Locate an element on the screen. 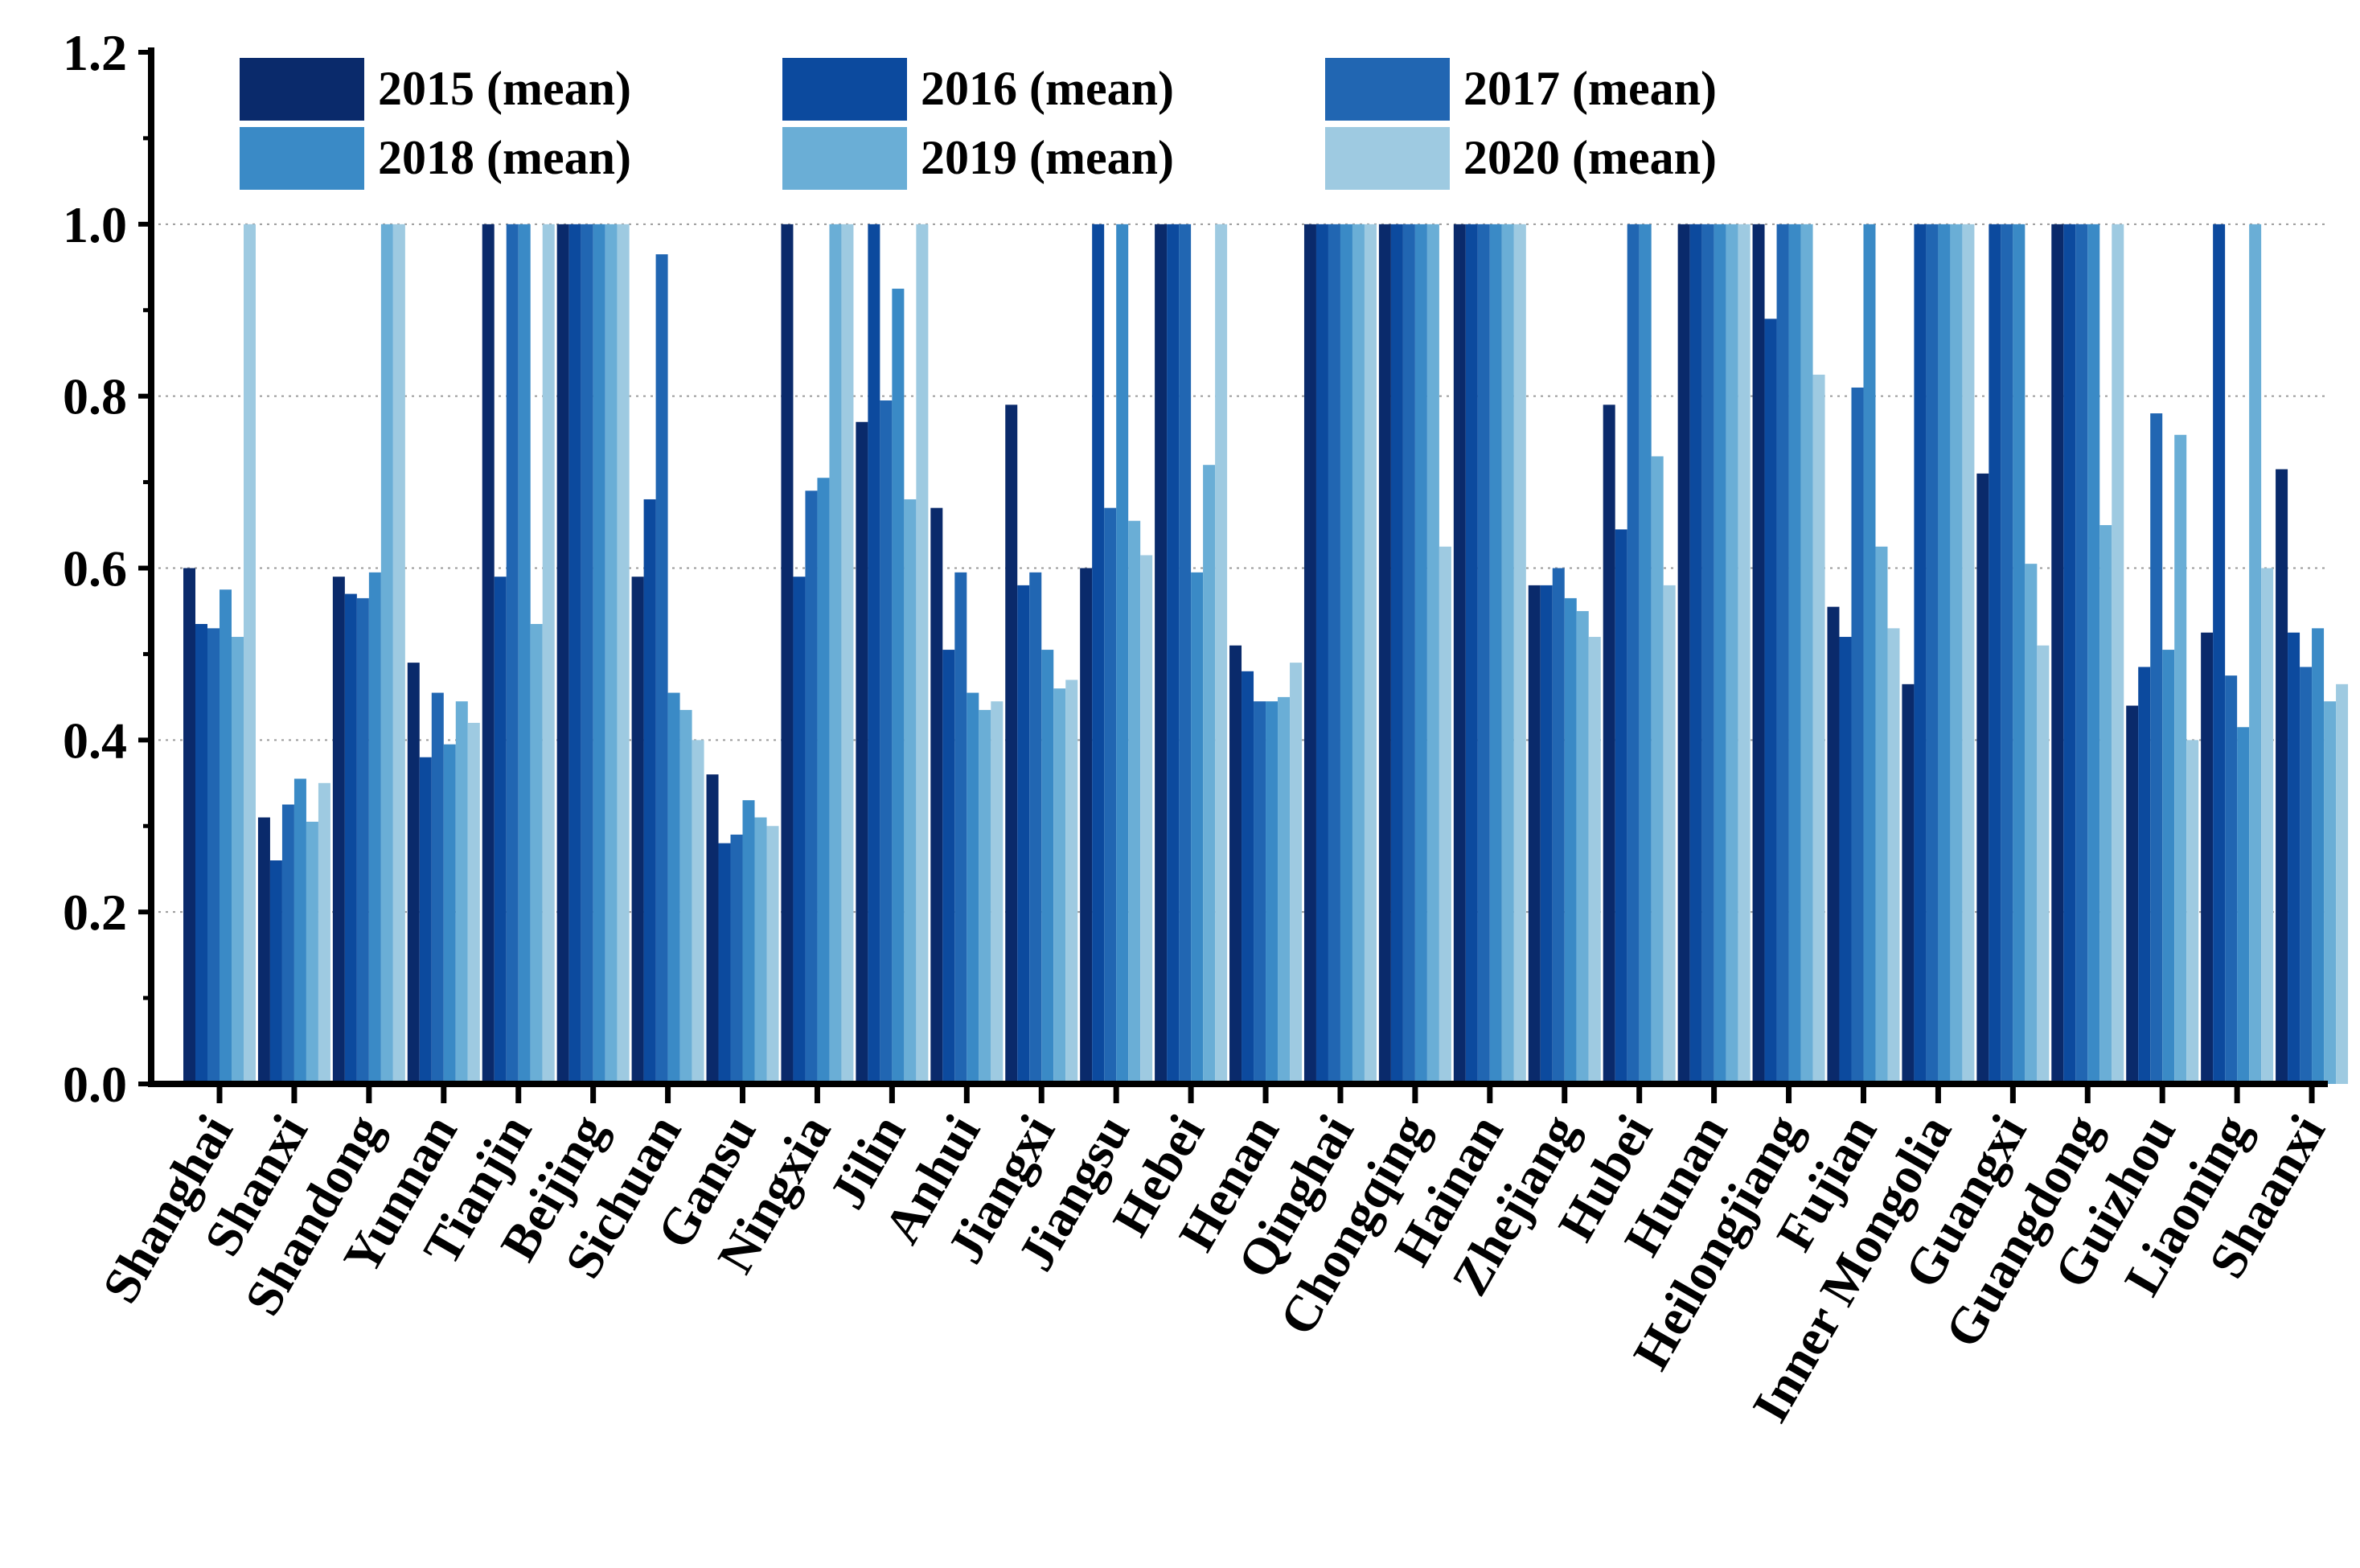 The height and width of the screenshot is (1568, 2360). bar-2016-inner-mongolia is located at coordinates (1920, 654).